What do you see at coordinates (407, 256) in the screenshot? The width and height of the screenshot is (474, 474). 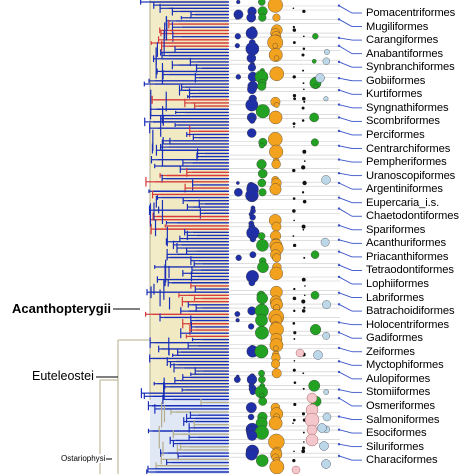 I see `order-label: Priacanthiformes` at bounding box center [407, 256].